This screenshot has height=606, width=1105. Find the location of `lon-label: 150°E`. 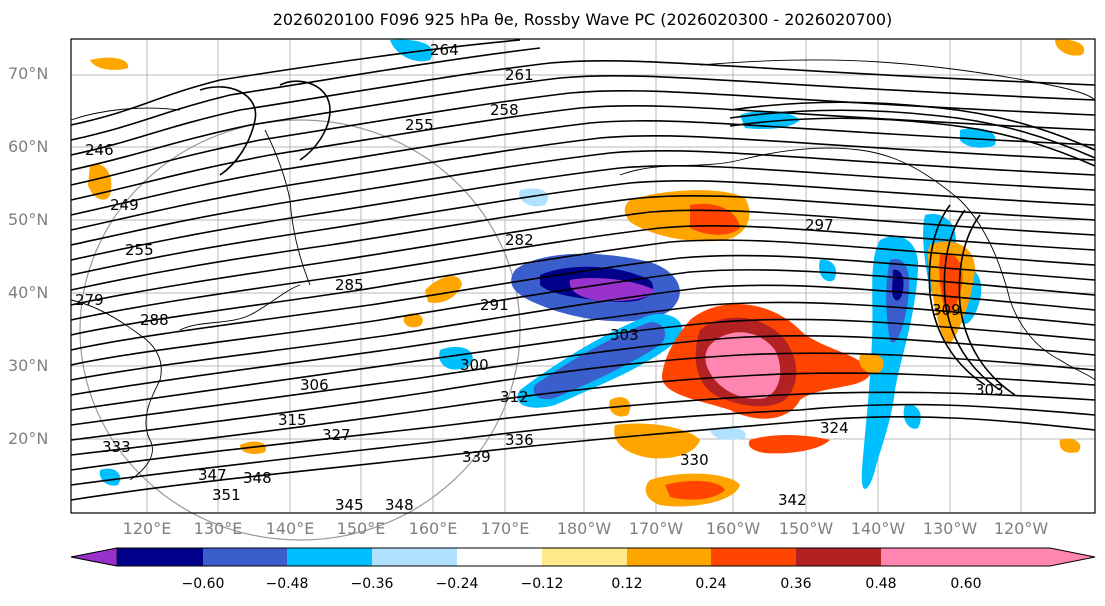

lon-label: 150°E is located at coordinates (361, 528).